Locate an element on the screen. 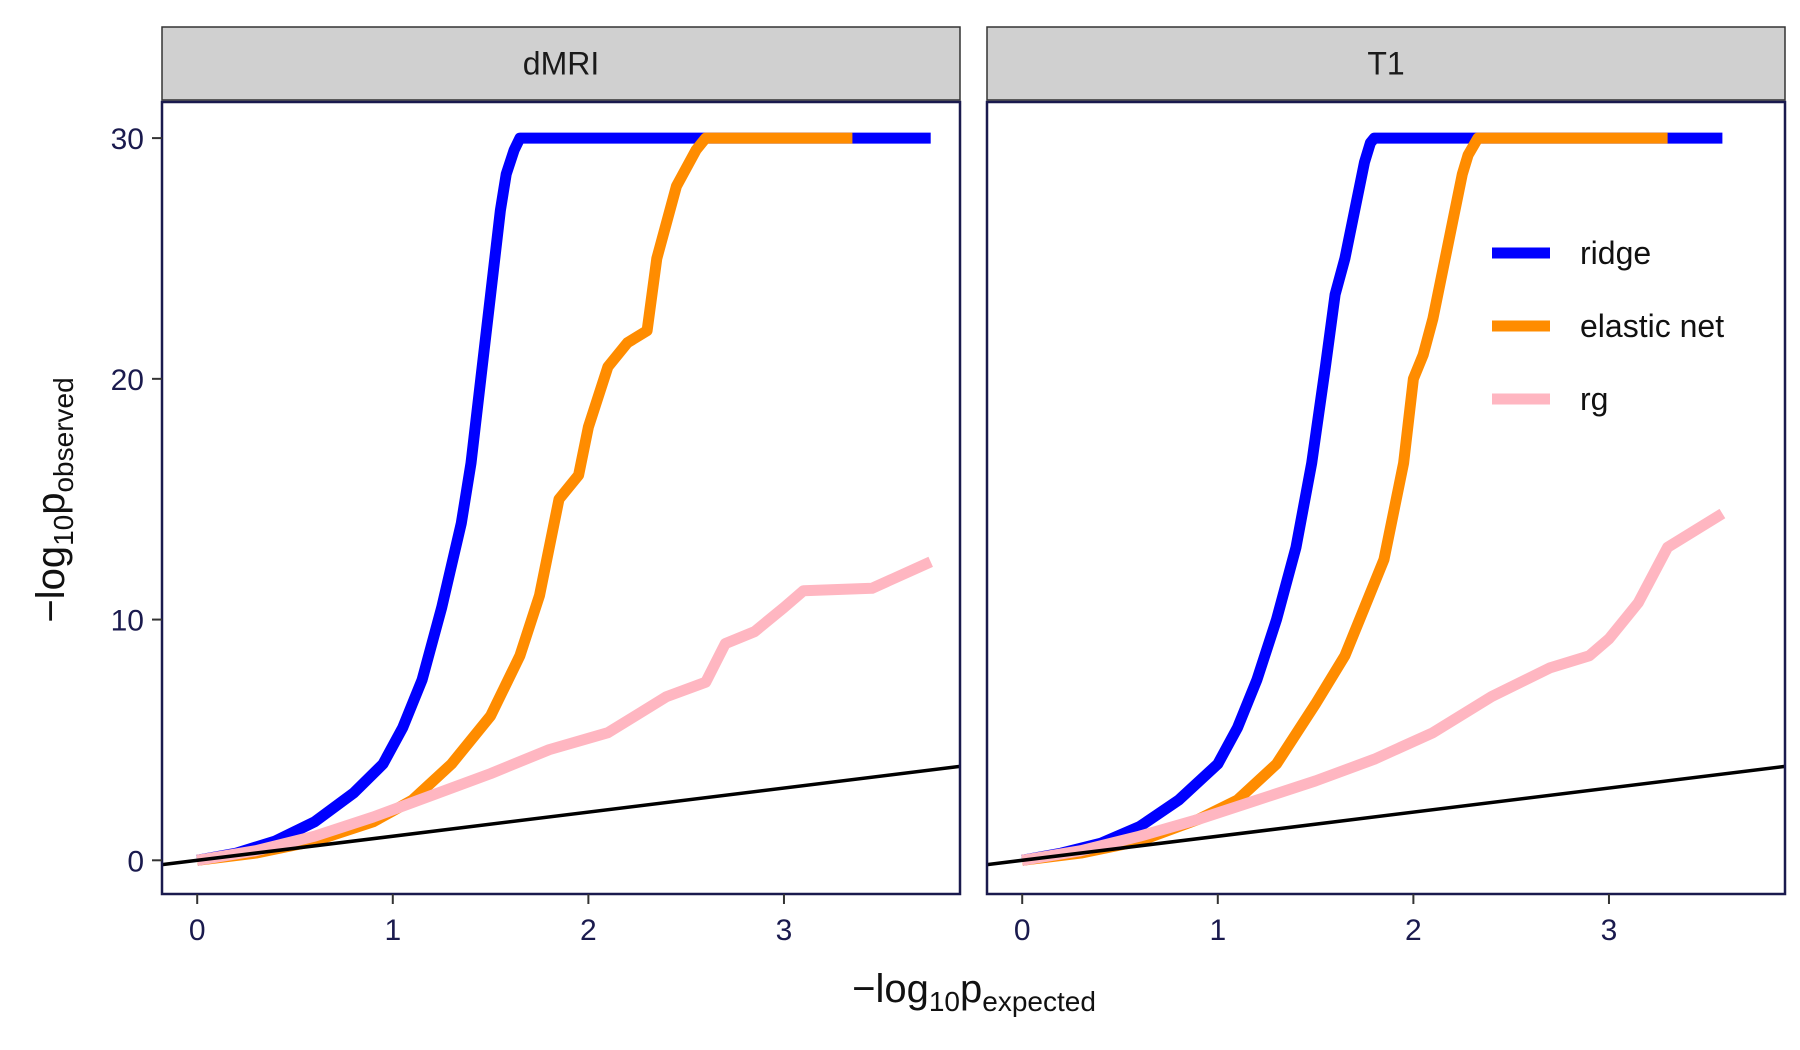 The height and width of the screenshot is (1050, 1800). axis-title-sub2: expected is located at coordinates (1039, 1001).